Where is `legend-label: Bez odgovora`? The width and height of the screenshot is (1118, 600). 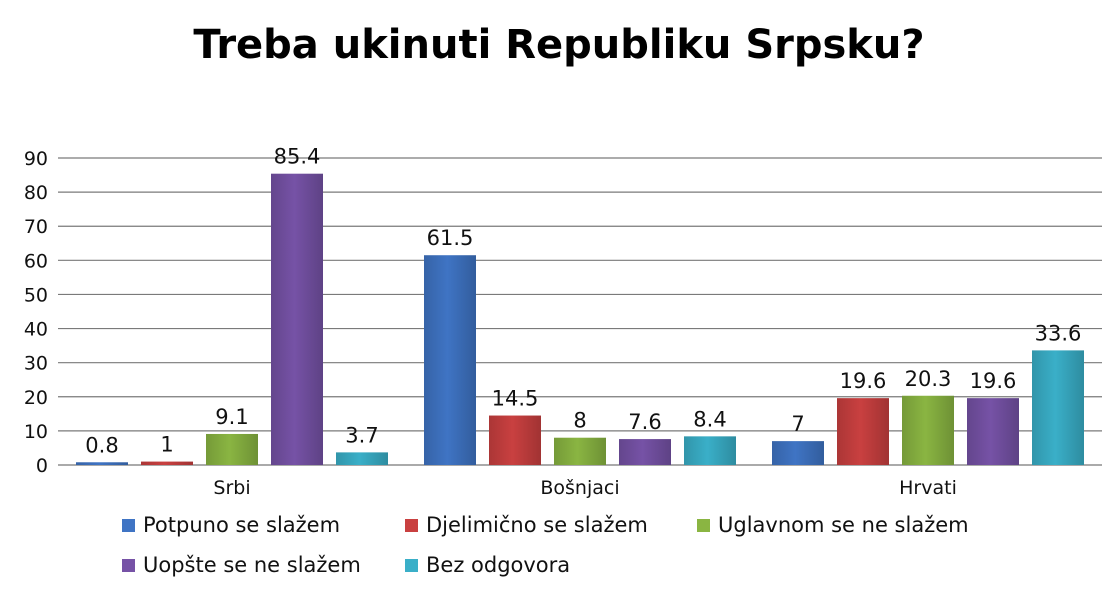
legend-label: Bez odgovora is located at coordinates (498, 565).